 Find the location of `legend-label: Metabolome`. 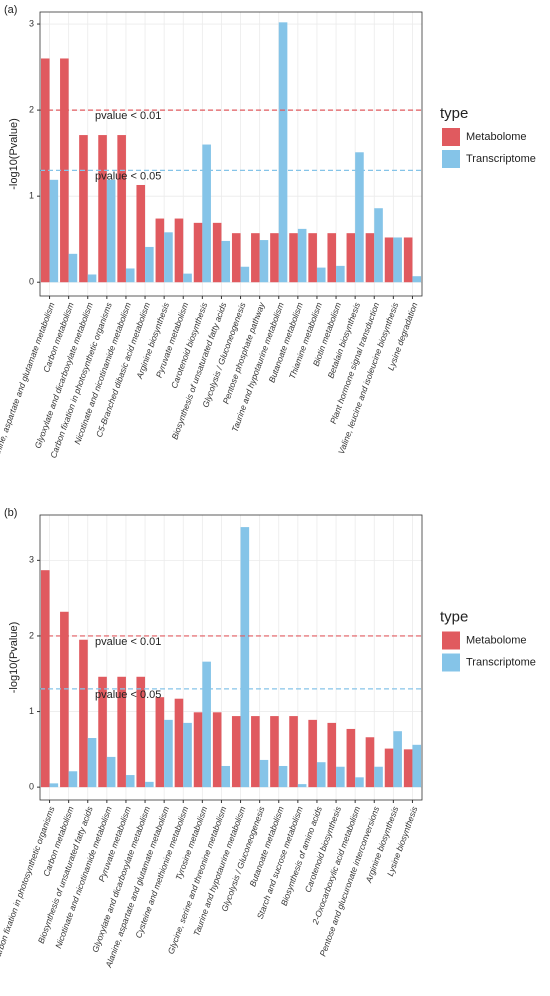

legend-label: Metabolome is located at coordinates (496, 137).